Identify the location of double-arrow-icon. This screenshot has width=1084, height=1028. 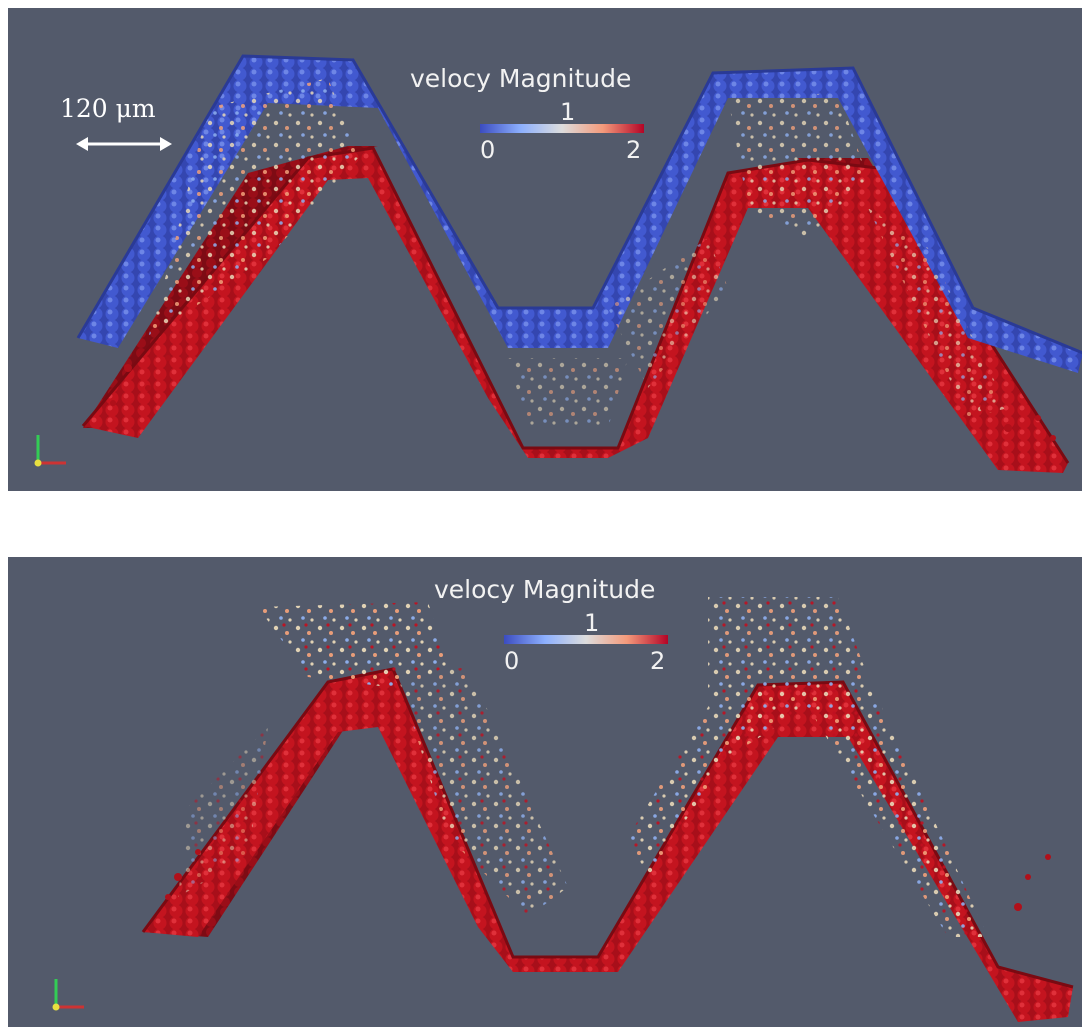
(124, 144).